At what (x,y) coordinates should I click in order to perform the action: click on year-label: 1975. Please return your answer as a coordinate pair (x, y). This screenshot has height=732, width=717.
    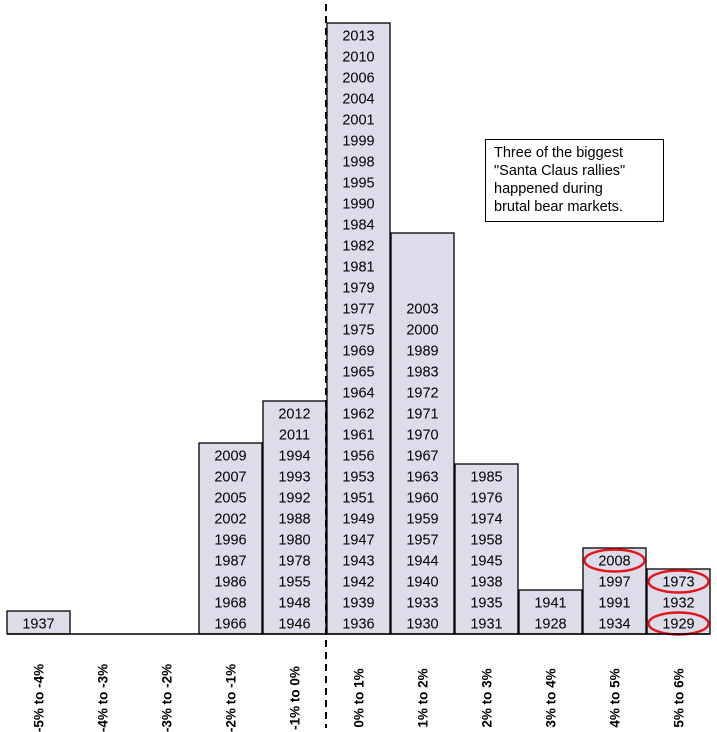
    Looking at the image, I should click on (358, 331).